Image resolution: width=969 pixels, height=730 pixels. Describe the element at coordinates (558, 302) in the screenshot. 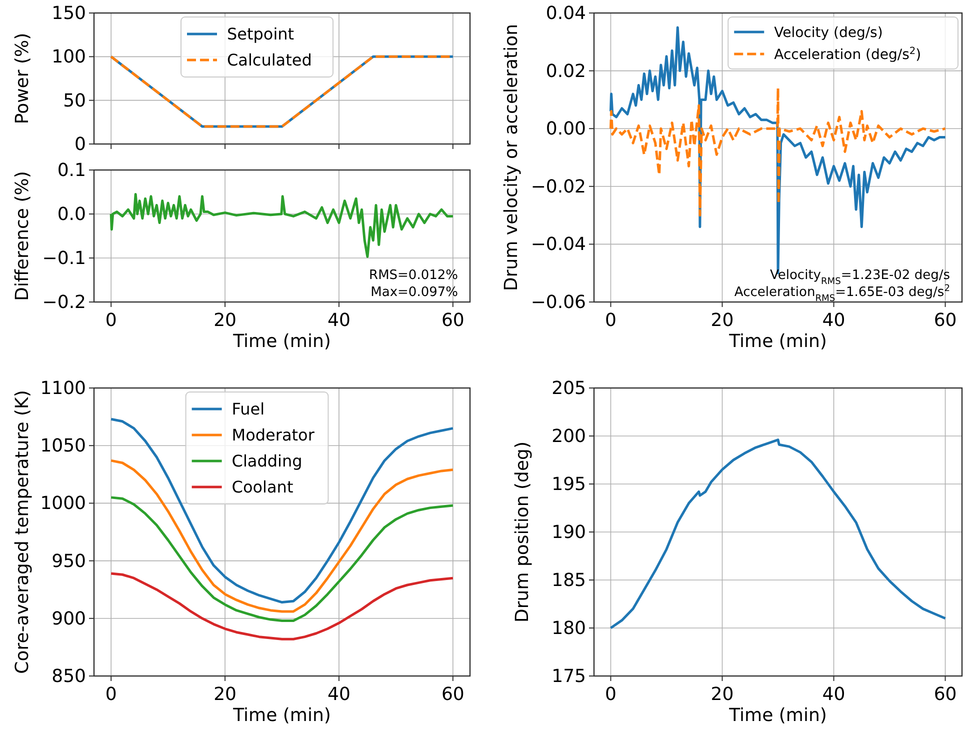

I see `y-tick-label: −0.06` at that location.